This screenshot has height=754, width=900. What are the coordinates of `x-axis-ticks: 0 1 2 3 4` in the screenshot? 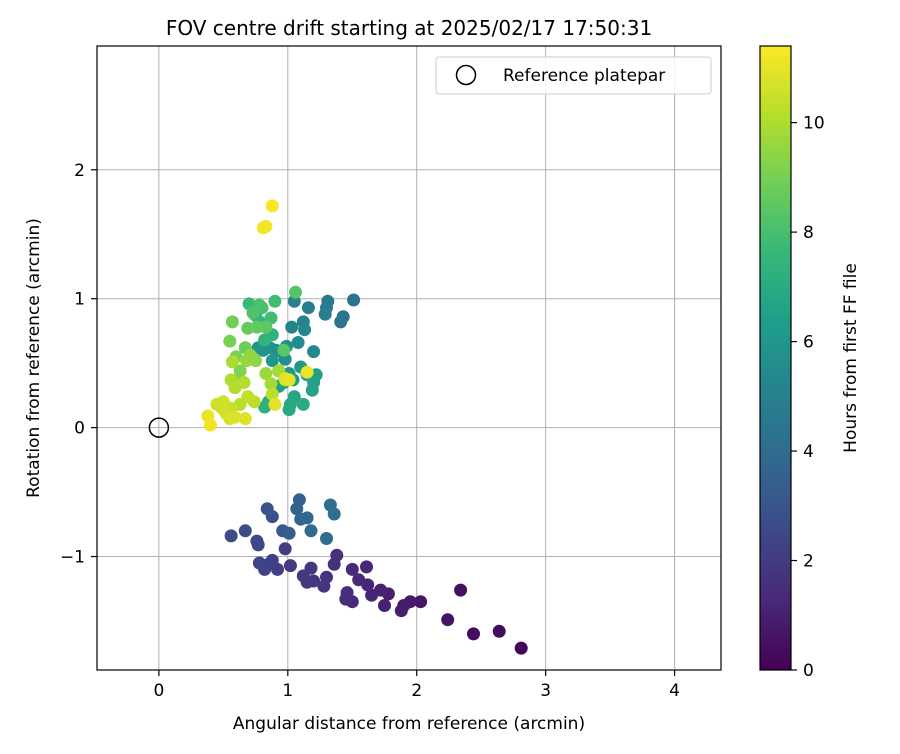 It's located at (416, 685).